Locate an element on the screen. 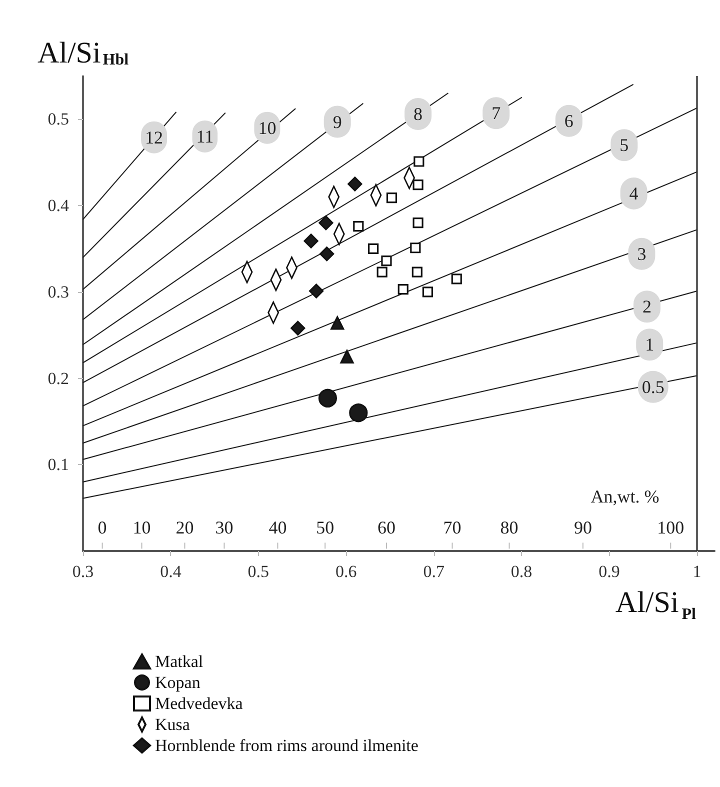 The width and height of the screenshot is (720, 787). annotation: 70 is located at coordinates (452, 528).